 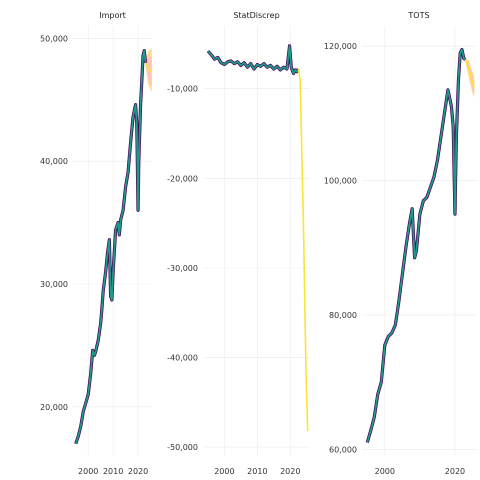 I want to click on y-tick-label: 60,000, so click(x=343, y=449).